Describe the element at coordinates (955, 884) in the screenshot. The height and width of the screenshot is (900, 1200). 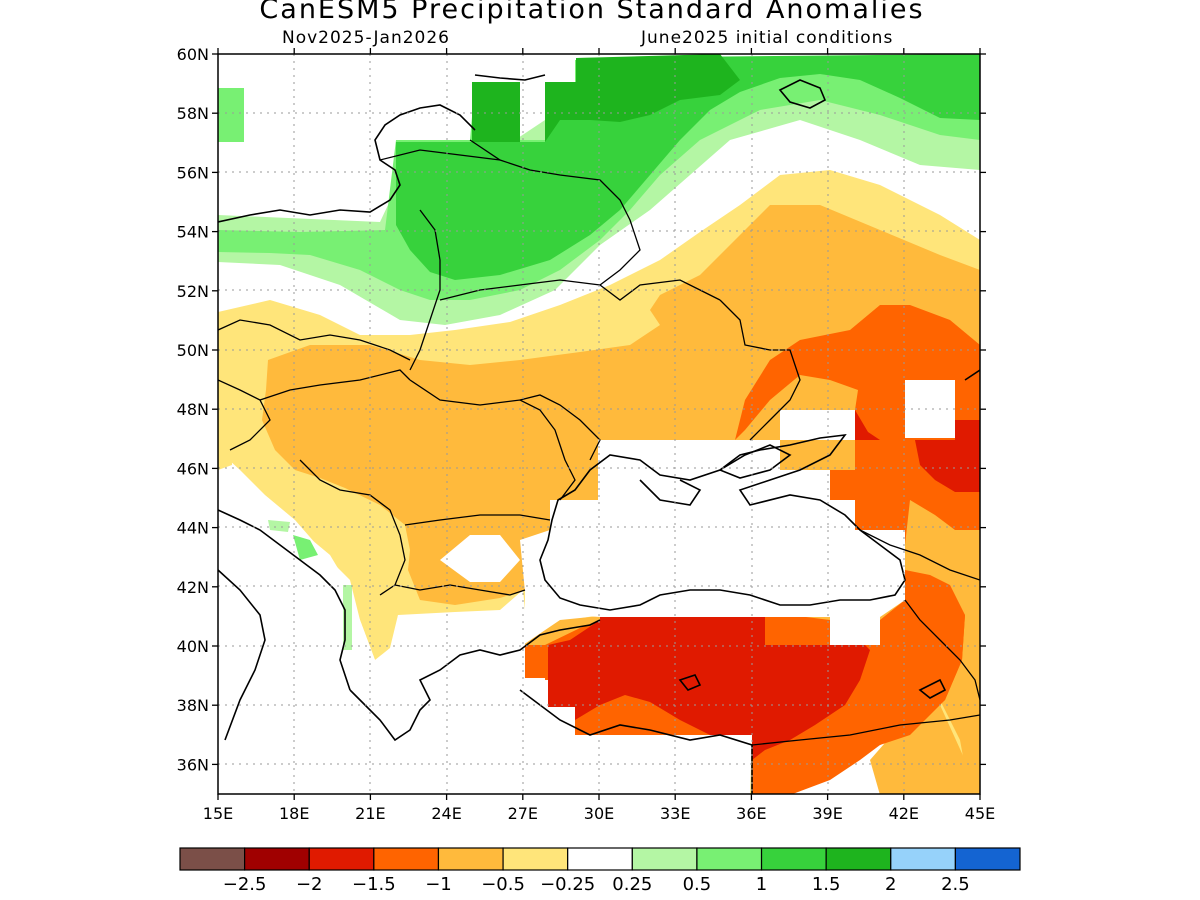
I see `colorbar-label: 2.5` at that location.